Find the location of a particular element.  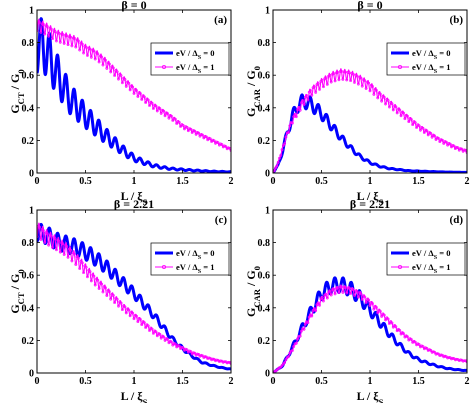

y-axis-label-part: CAR is located at coordinates (257, 297).